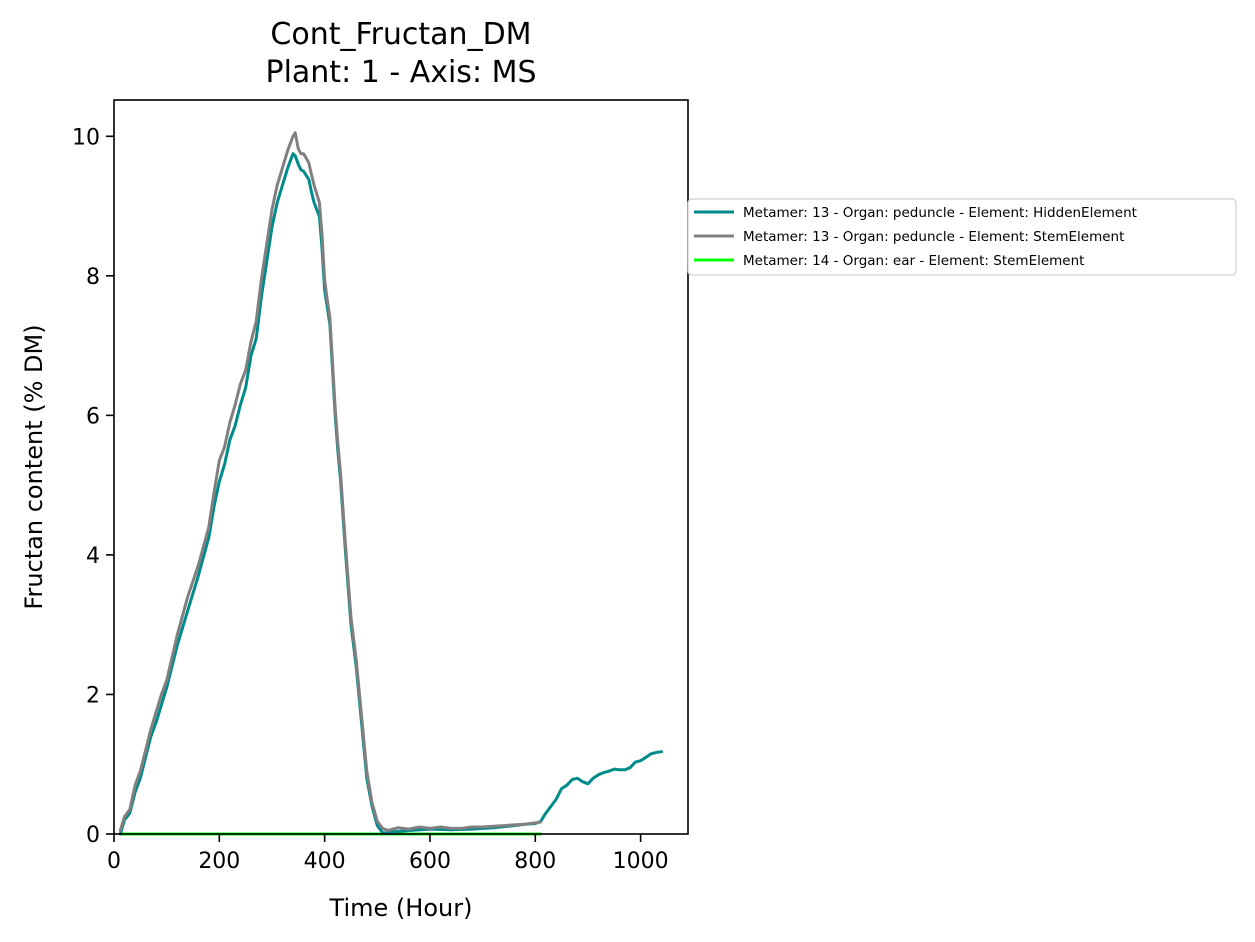 This screenshot has height=942, width=1255. I want to click on chart-title: Cont_Fructan_DM, so click(400, 34).